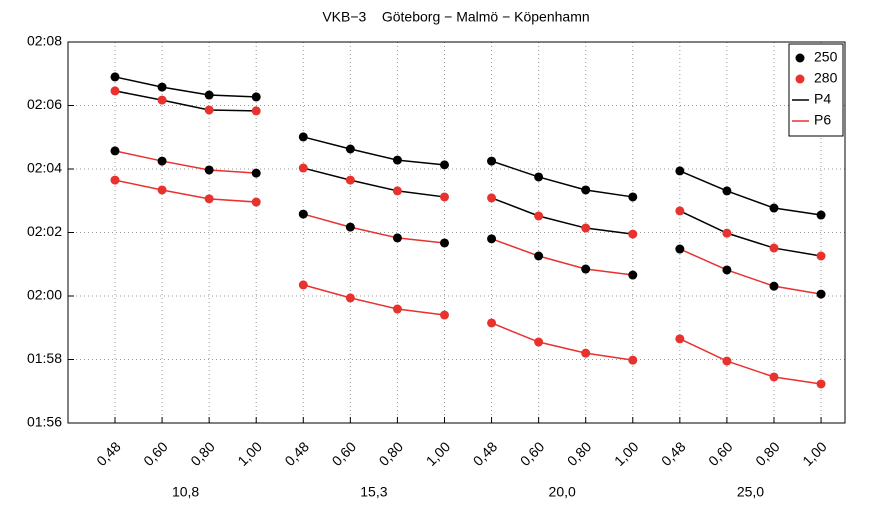 This screenshot has height=506, width=875. Describe the element at coordinates (826, 78) in the screenshot. I see `legend-label: 280` at that location.